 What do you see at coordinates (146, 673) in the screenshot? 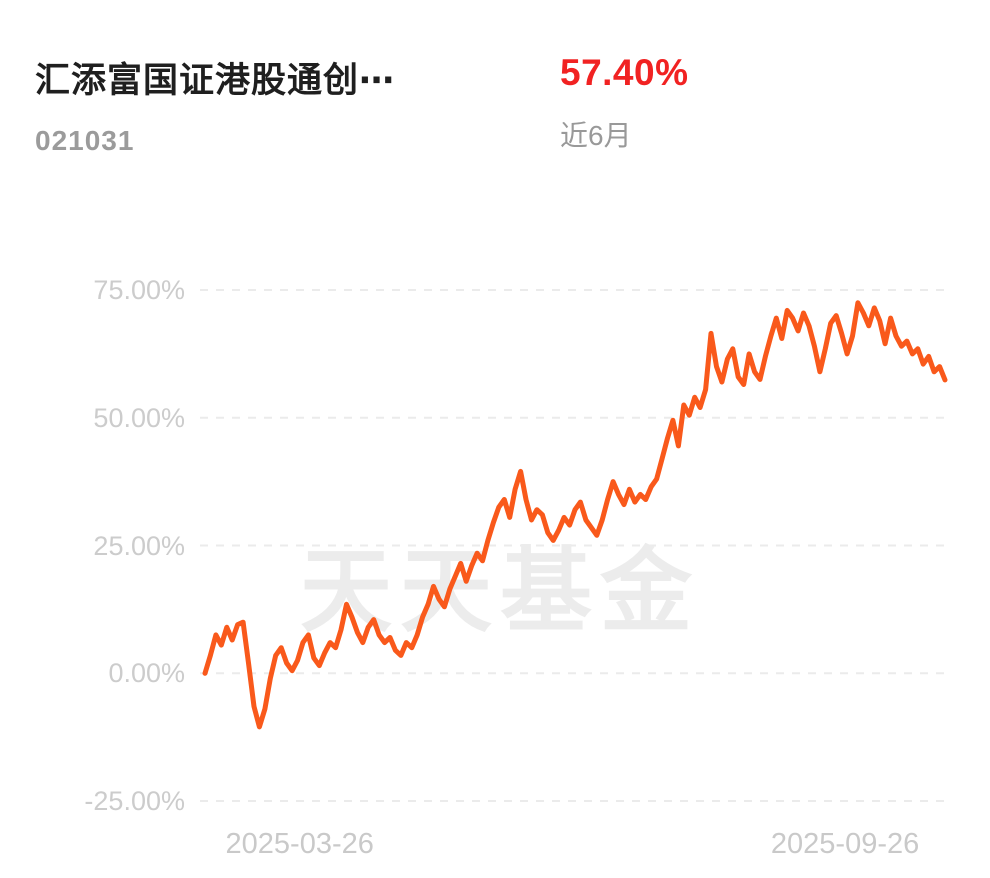
I see `y-tick-label: 0.00%` at bounding box center [146, 673].